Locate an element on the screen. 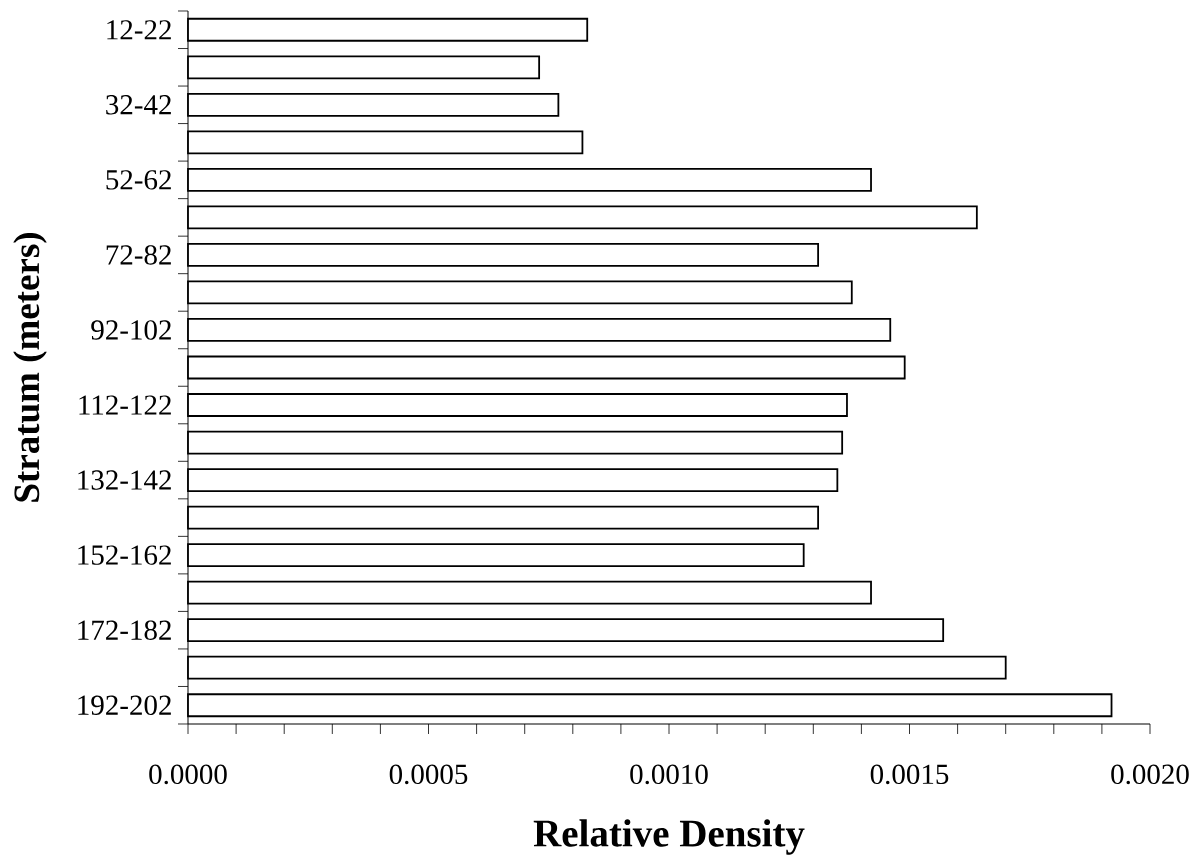 The height and width of the screenshot is (861, 1200). y-tick-label: 32-42 is located at coordinates (138, 105).